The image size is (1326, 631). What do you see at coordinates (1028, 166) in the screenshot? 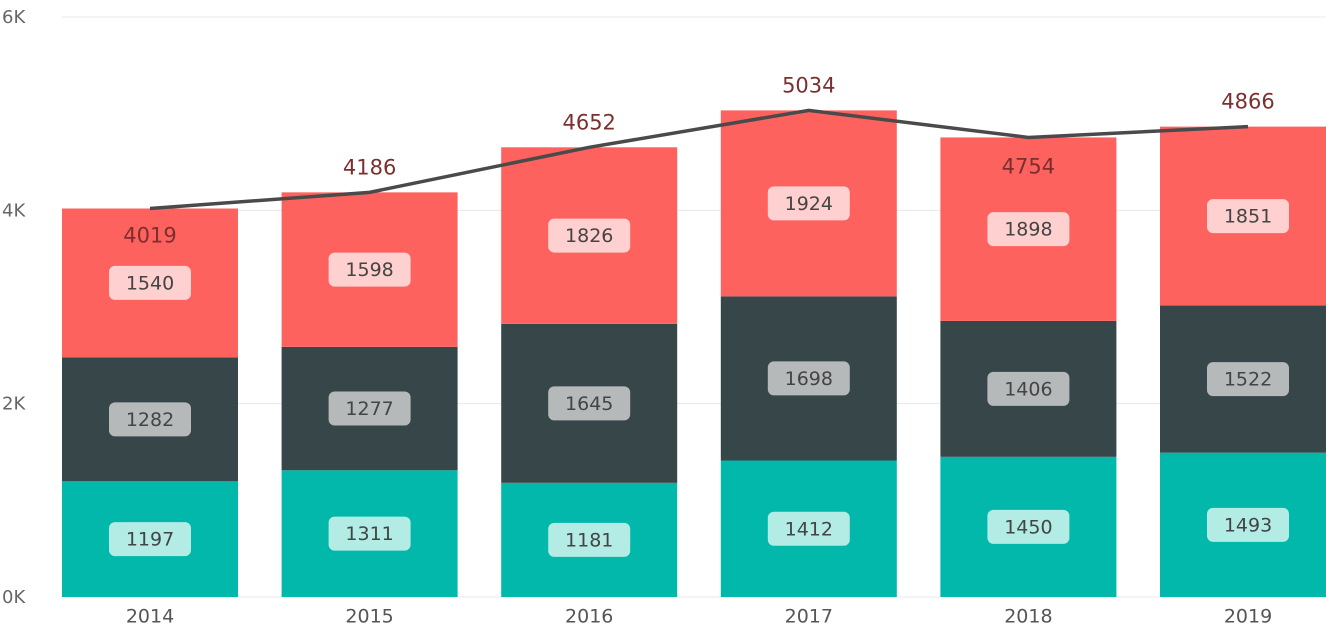
I see `total-label: 4754` at bounding box center [1028, 166].